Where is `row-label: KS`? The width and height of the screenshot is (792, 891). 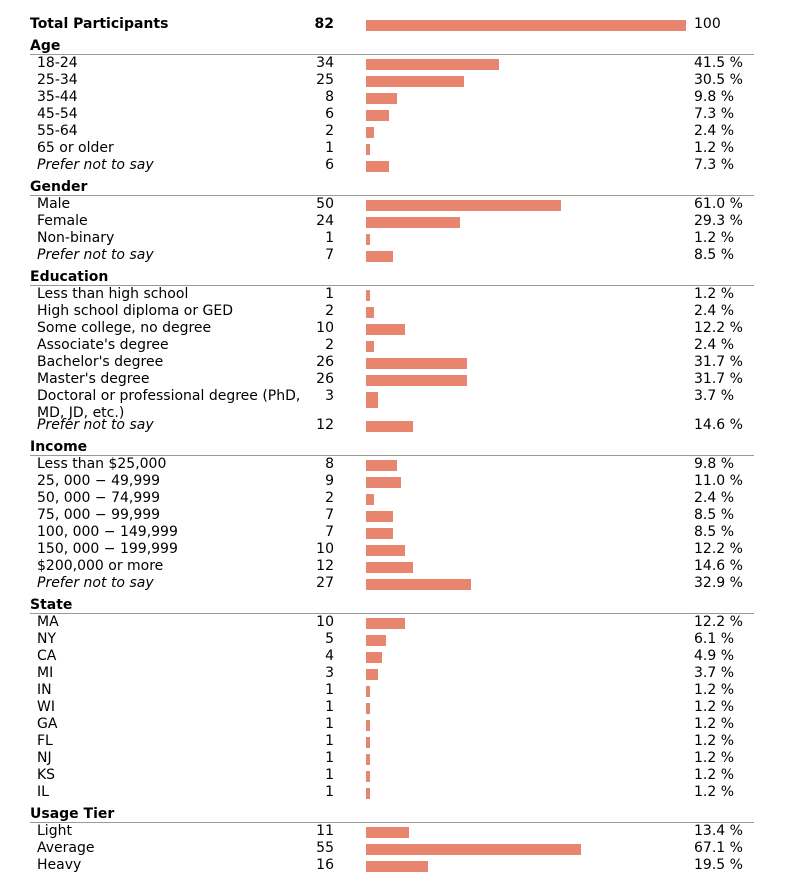 row-label: KS is located at coordinates (46, 775).